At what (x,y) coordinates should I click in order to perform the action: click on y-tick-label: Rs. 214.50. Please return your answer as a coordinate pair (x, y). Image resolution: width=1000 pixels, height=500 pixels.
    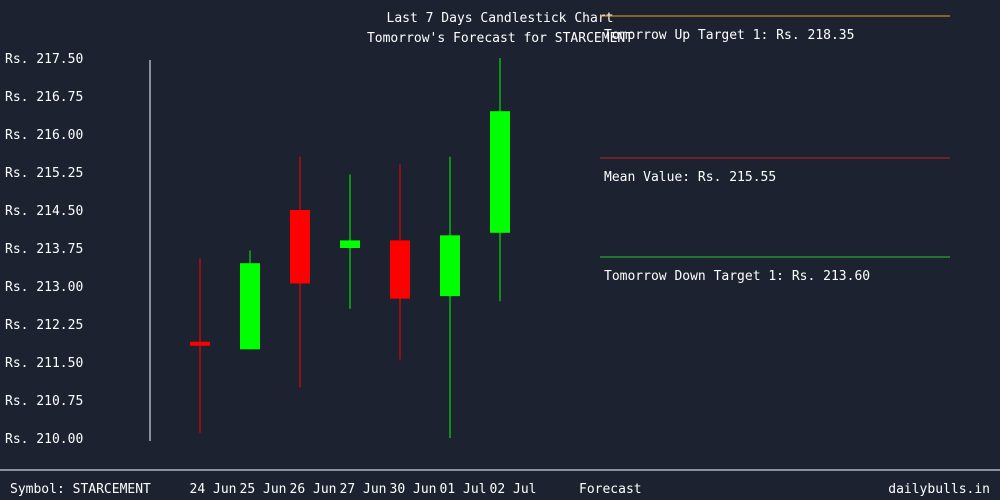
    Looking at the image, I should click on (44, 211).